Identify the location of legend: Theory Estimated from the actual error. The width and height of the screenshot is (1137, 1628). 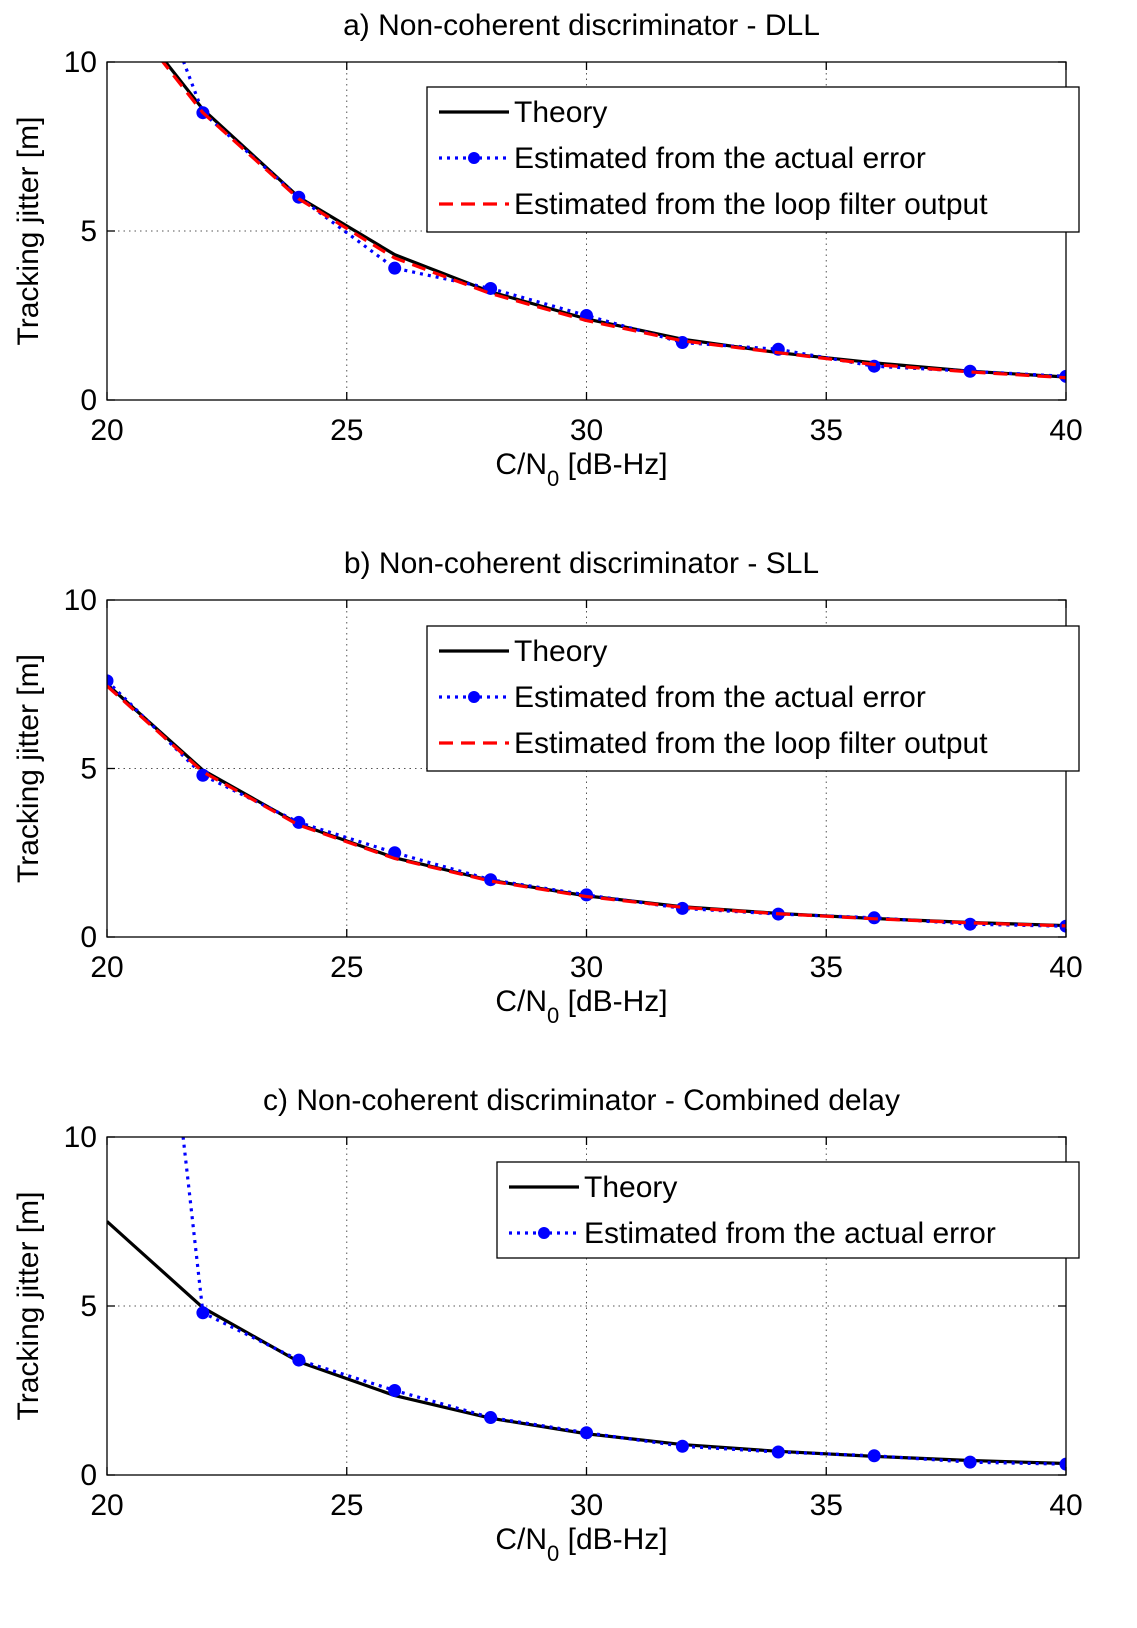
(788, 1210).